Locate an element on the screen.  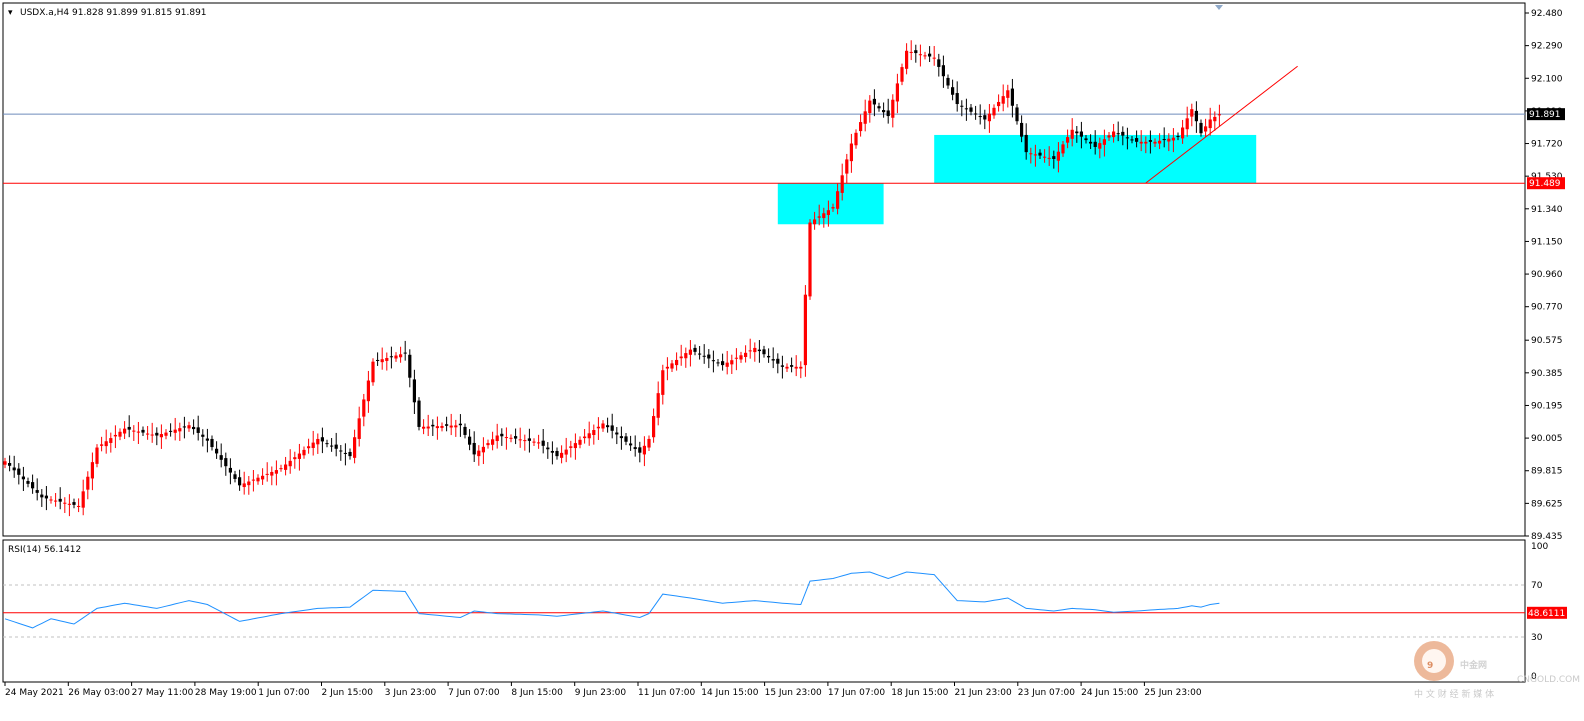
rsi-layer is located at coordinates (764, 604).